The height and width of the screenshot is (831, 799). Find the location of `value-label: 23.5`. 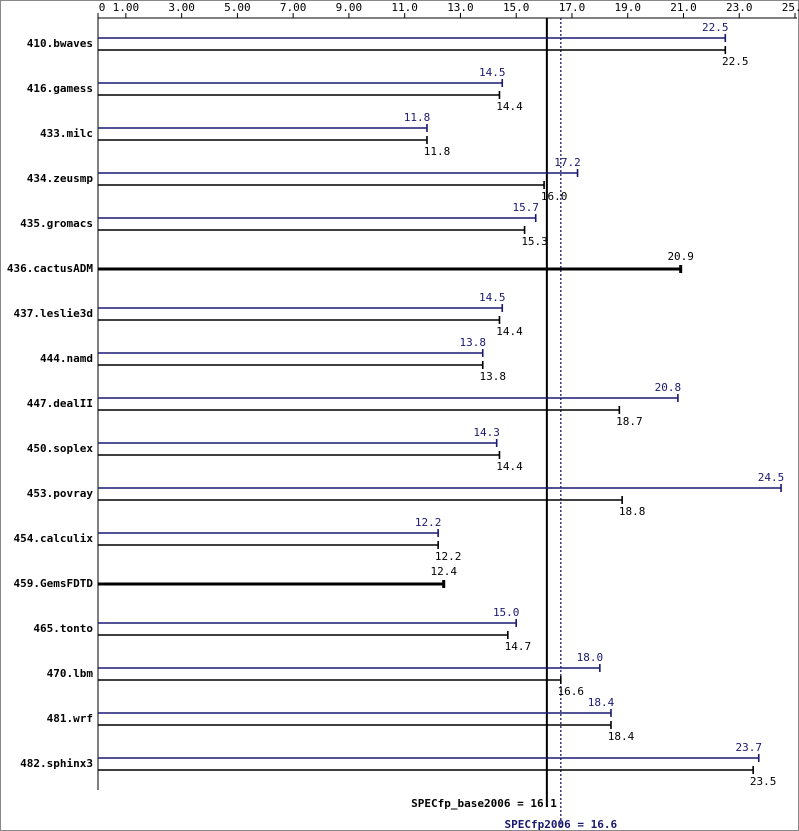

value-label: 23.5 is located at coordinates (763, 781).